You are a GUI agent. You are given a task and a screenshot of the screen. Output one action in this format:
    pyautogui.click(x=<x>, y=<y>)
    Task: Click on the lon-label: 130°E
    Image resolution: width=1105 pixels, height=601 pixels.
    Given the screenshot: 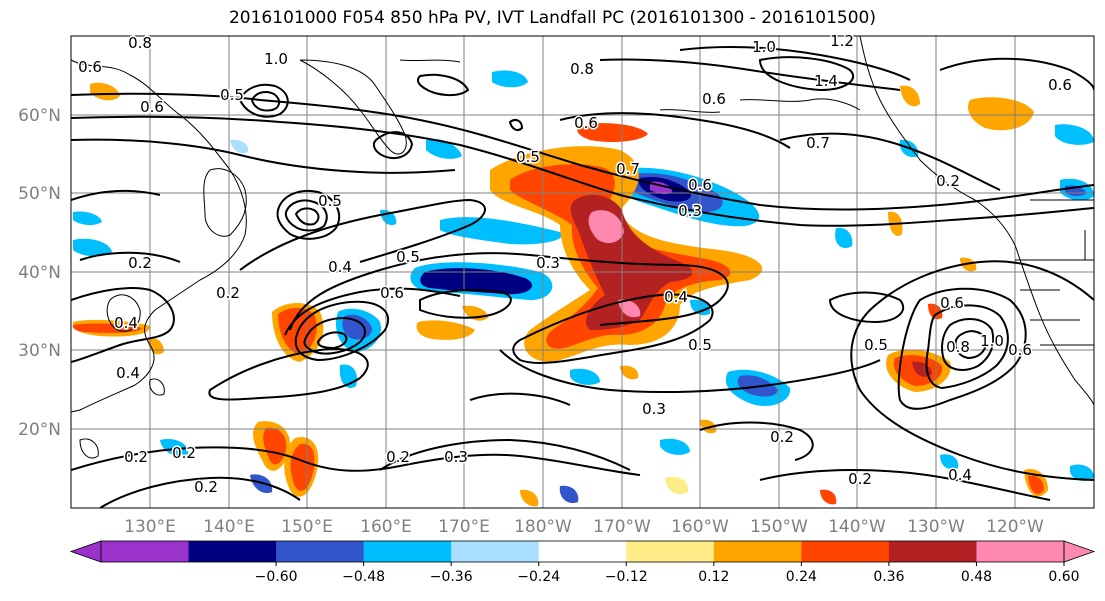 What is the action you would take?
    pyautogui.click(x=150, y=527)
    